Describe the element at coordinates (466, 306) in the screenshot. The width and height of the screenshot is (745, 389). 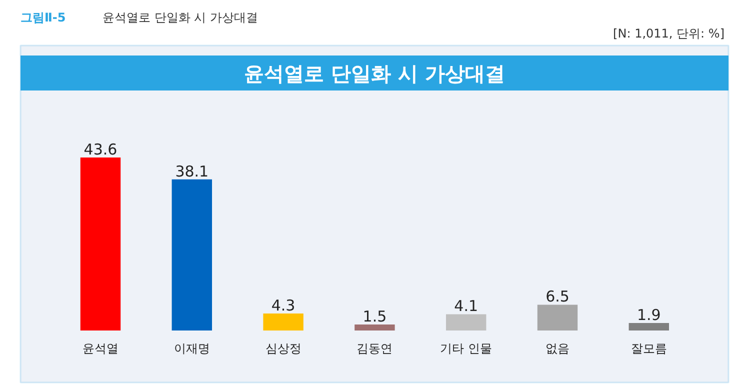
I see `data-label: 4.1` at that location.